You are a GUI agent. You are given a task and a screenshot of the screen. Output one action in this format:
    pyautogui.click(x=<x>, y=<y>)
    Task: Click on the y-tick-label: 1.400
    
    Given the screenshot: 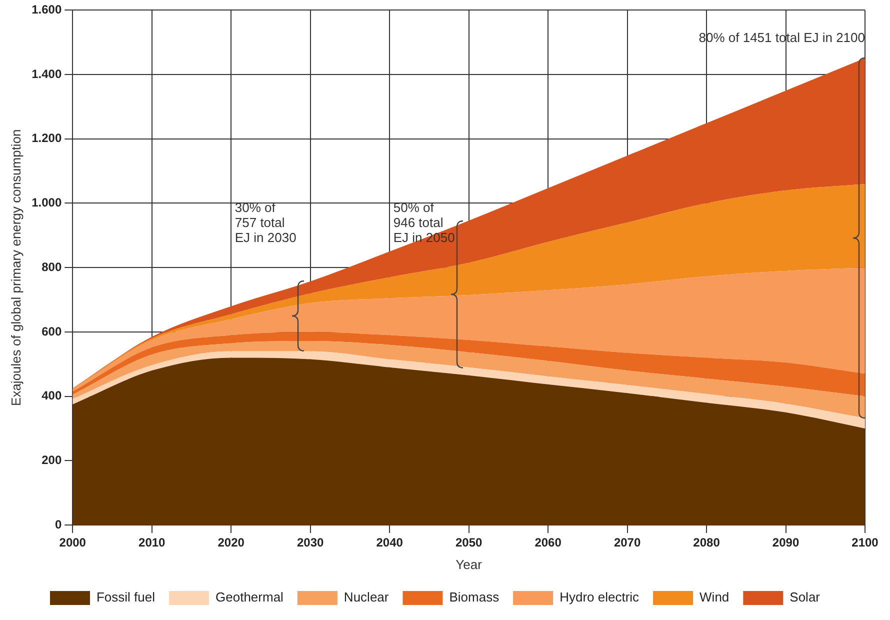 What is the action you would take?
    pyautogui.click(x=47, y=73)
    